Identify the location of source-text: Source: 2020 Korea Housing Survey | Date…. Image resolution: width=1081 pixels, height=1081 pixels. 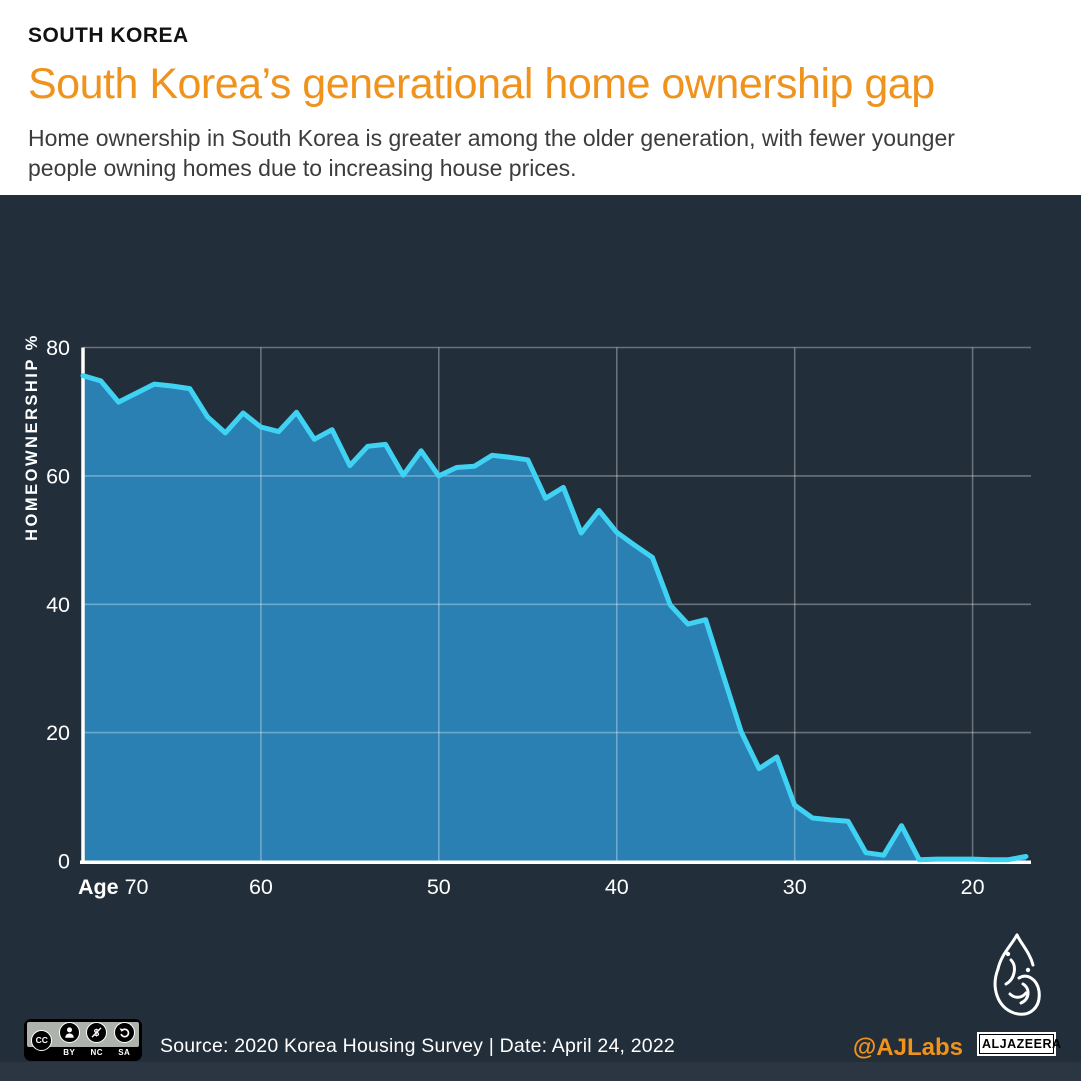
(417, 1046).